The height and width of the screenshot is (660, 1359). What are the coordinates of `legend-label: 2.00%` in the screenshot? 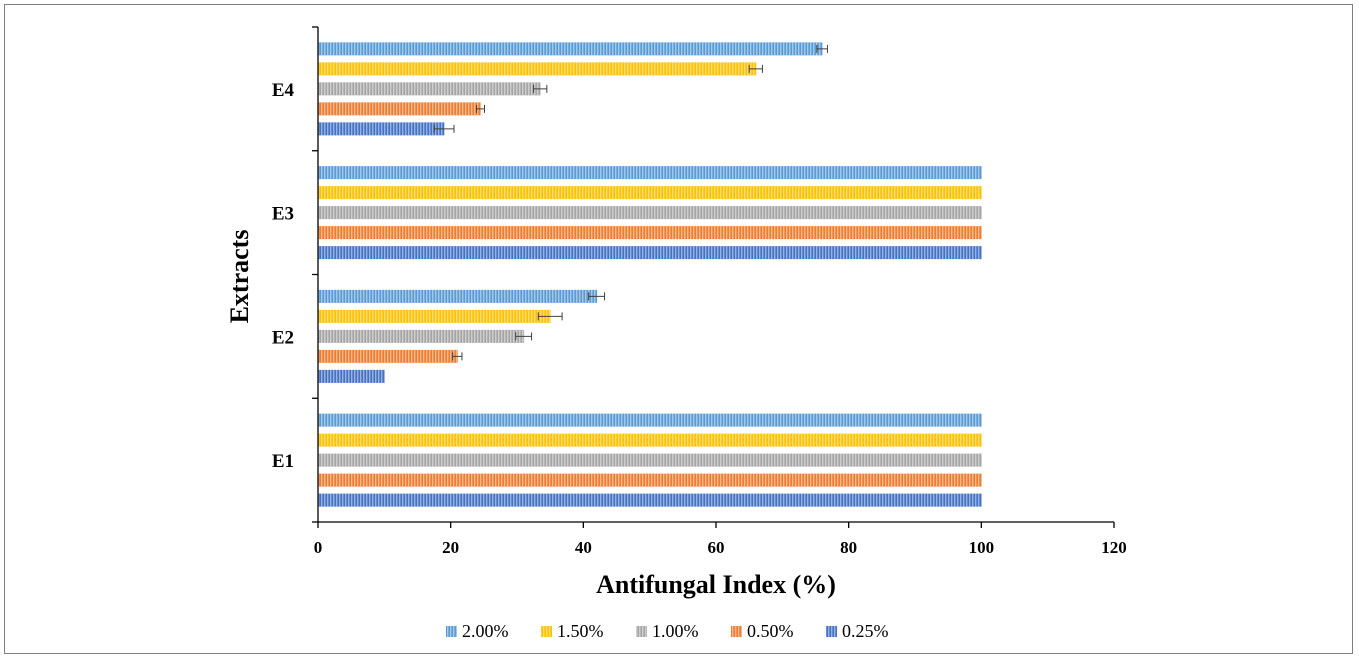 It's located at (485, 631).